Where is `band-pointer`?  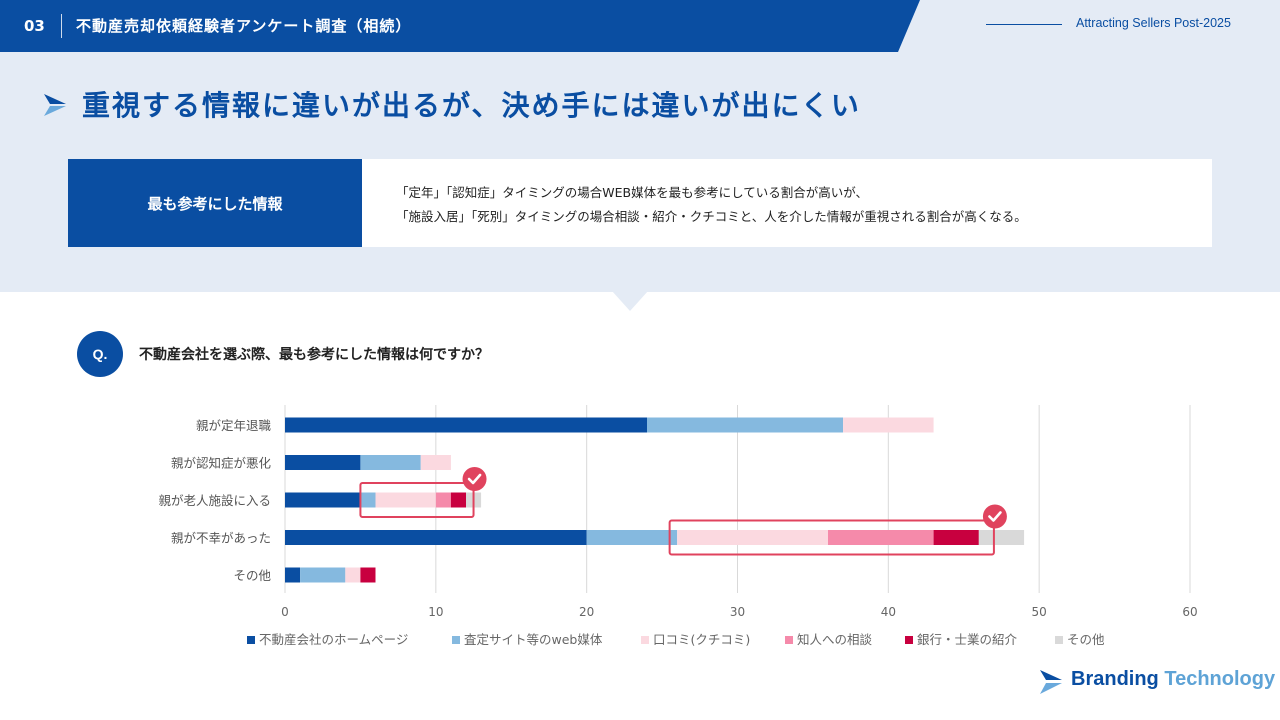 band-pointer is located at coordinates (630, 301).